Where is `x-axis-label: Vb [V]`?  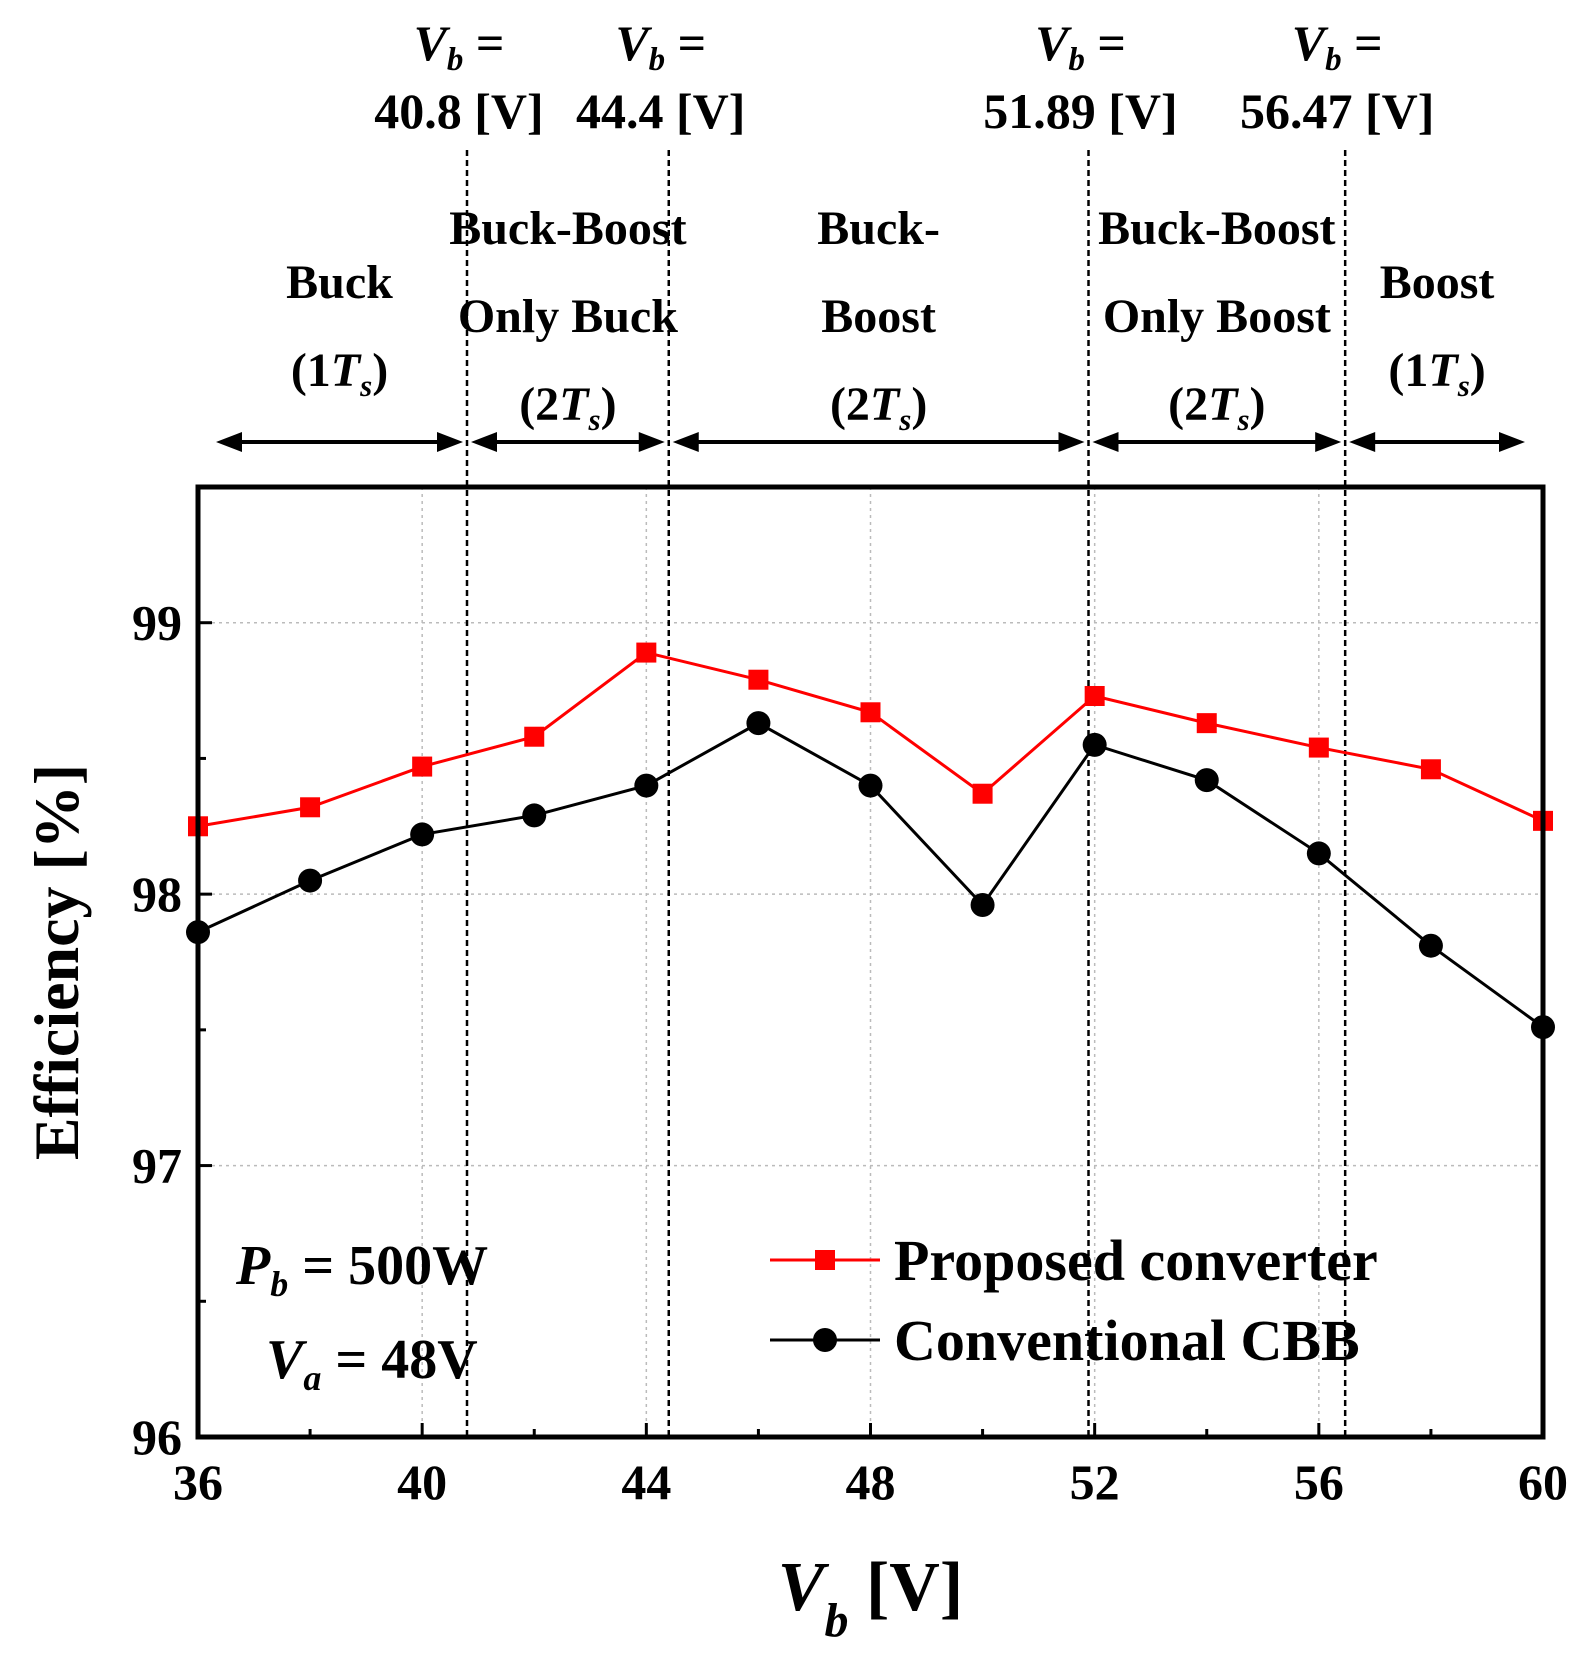
x-axis-label: Vb [V] is located at coordinates (870, 1598).